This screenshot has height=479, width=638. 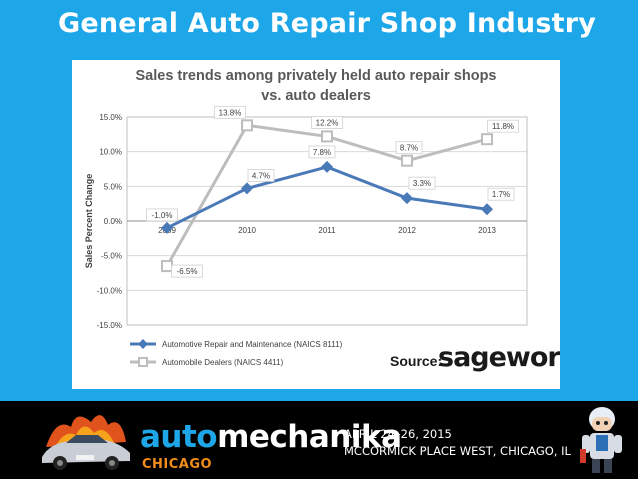 I want to click on source-label: Source:, so click(x=416, y=361).